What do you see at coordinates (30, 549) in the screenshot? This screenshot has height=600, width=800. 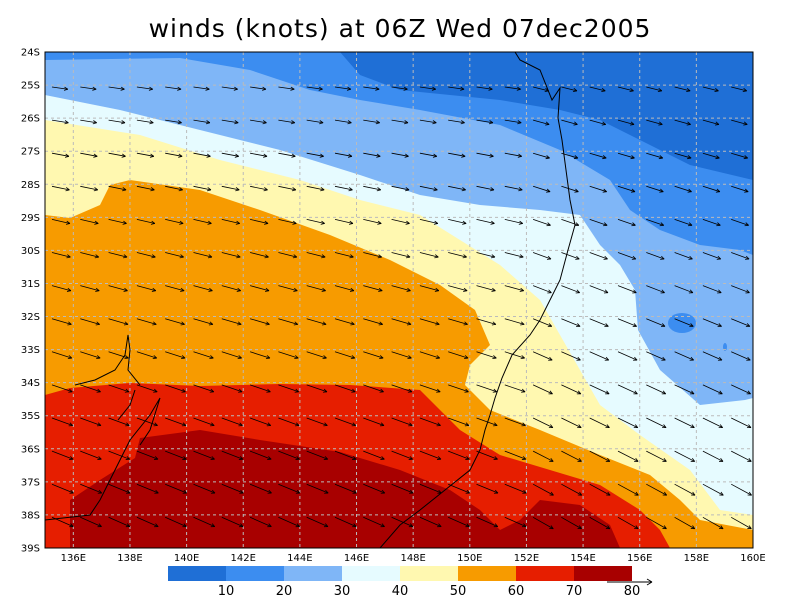 I see `lat-label: 39S` at bounding box center [30, 549].